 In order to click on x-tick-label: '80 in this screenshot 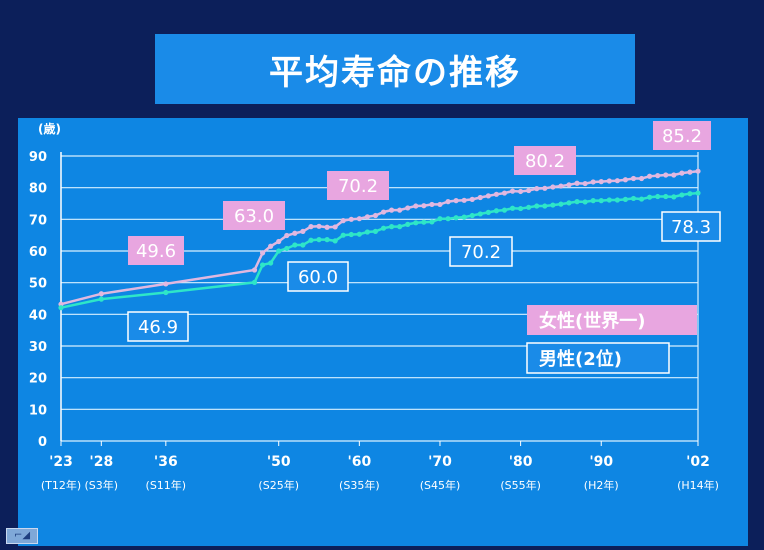, I will do `click(521, 462)`.